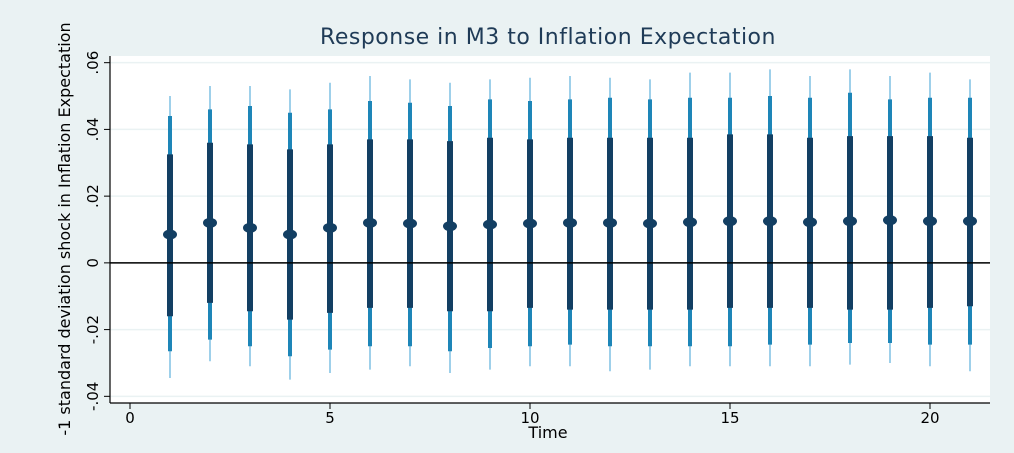 This screenshot has height=453, width=1014. What do you see at coordinates (130, 418) in the screenshot?
I see `x-tick-label: 0` at bounding box center [130, 418].